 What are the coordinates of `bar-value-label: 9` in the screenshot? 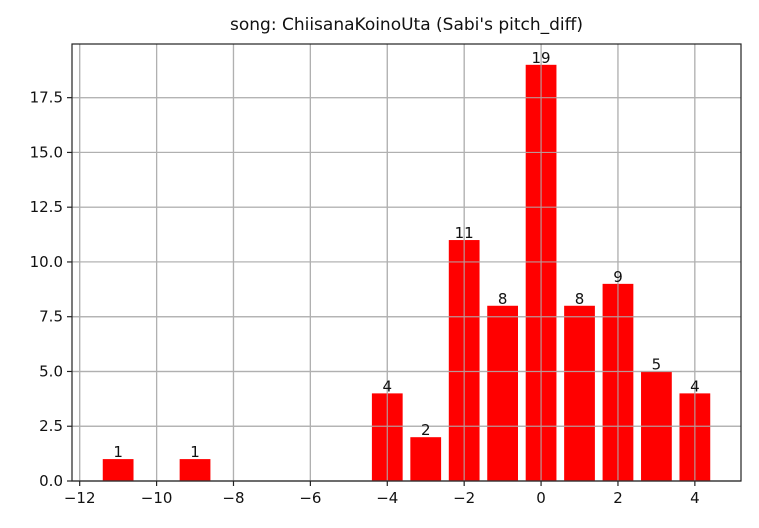 It's located at (618, 277).